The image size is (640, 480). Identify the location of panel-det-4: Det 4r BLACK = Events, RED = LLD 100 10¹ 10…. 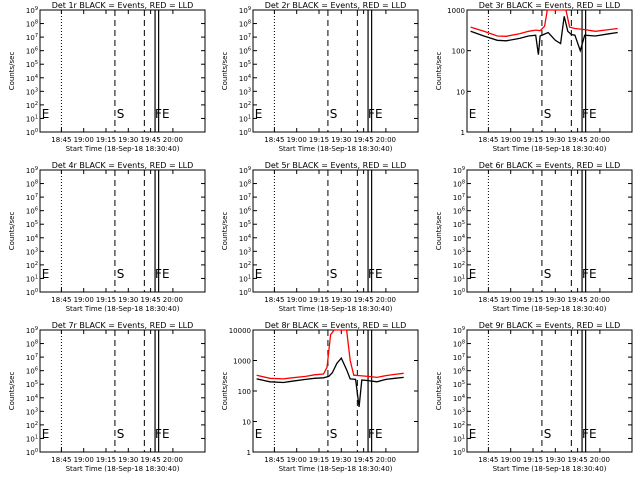
(107, 237).